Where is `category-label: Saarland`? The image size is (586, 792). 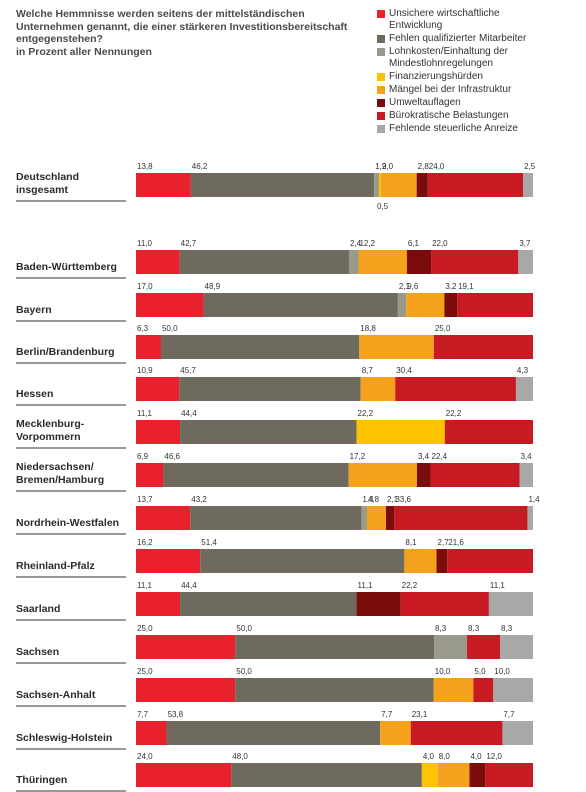 category-label: Saarland is located at coordinates (38, 609).